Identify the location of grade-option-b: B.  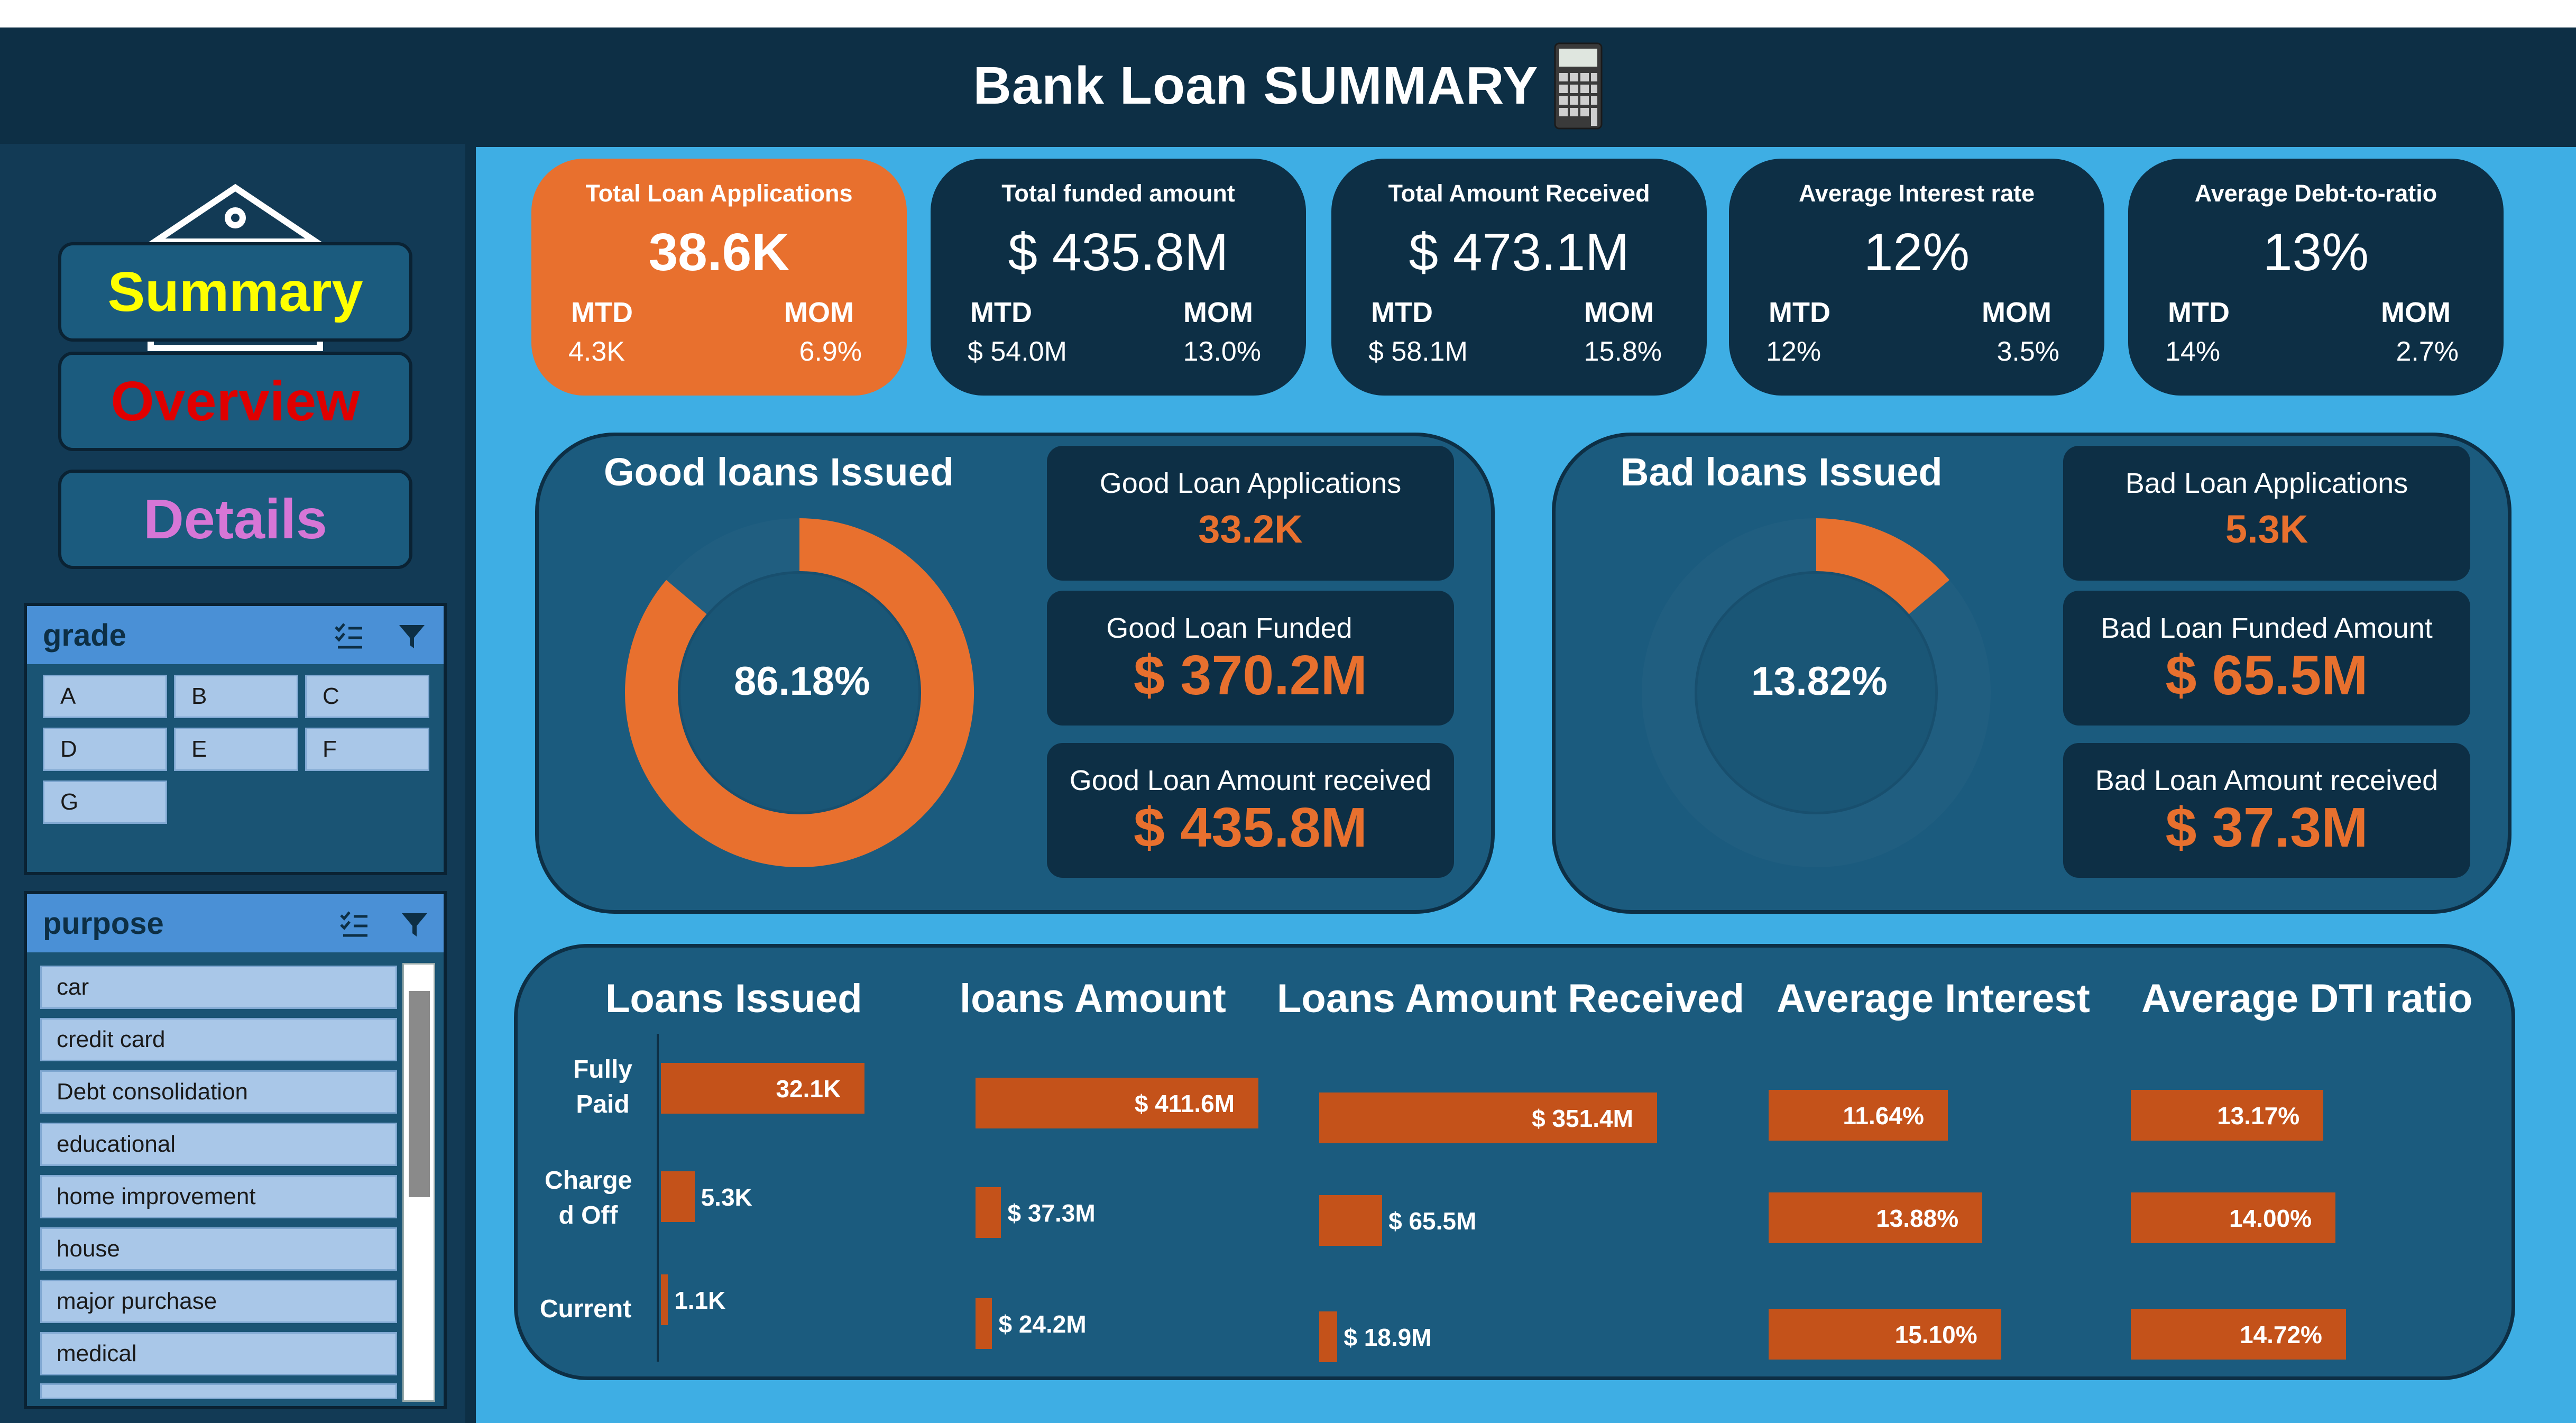
(236, 696).